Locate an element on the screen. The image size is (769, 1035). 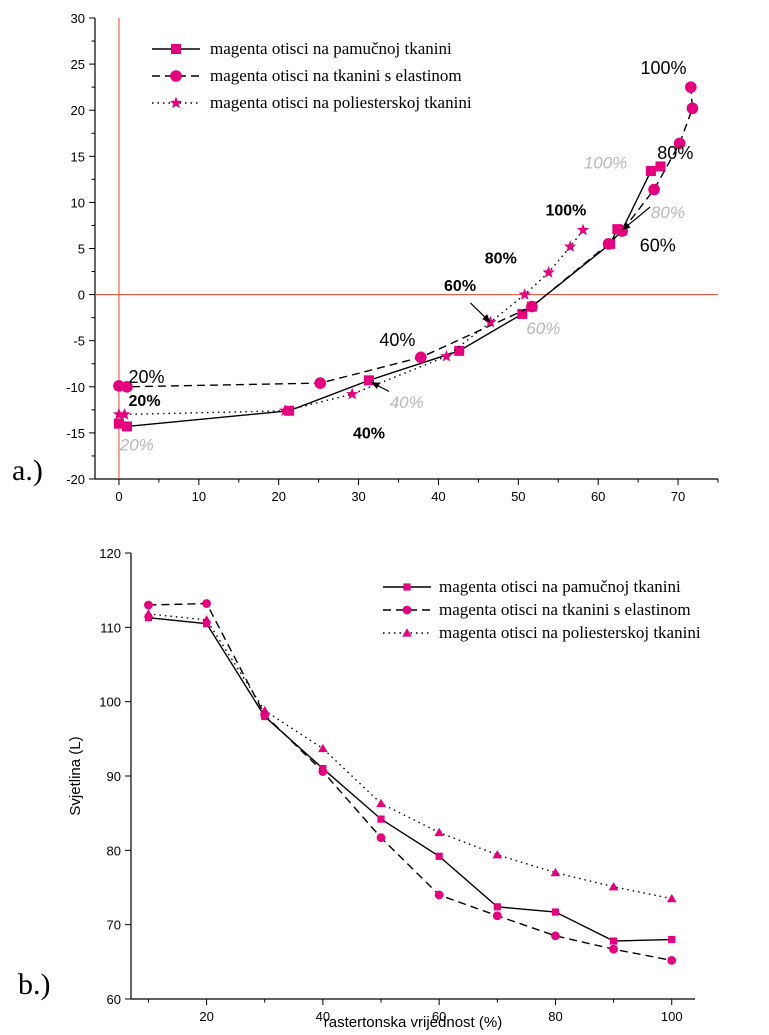
legend-entry: magenta otisci na poliesterskoj tkanini is located at coordinates (341, 102).